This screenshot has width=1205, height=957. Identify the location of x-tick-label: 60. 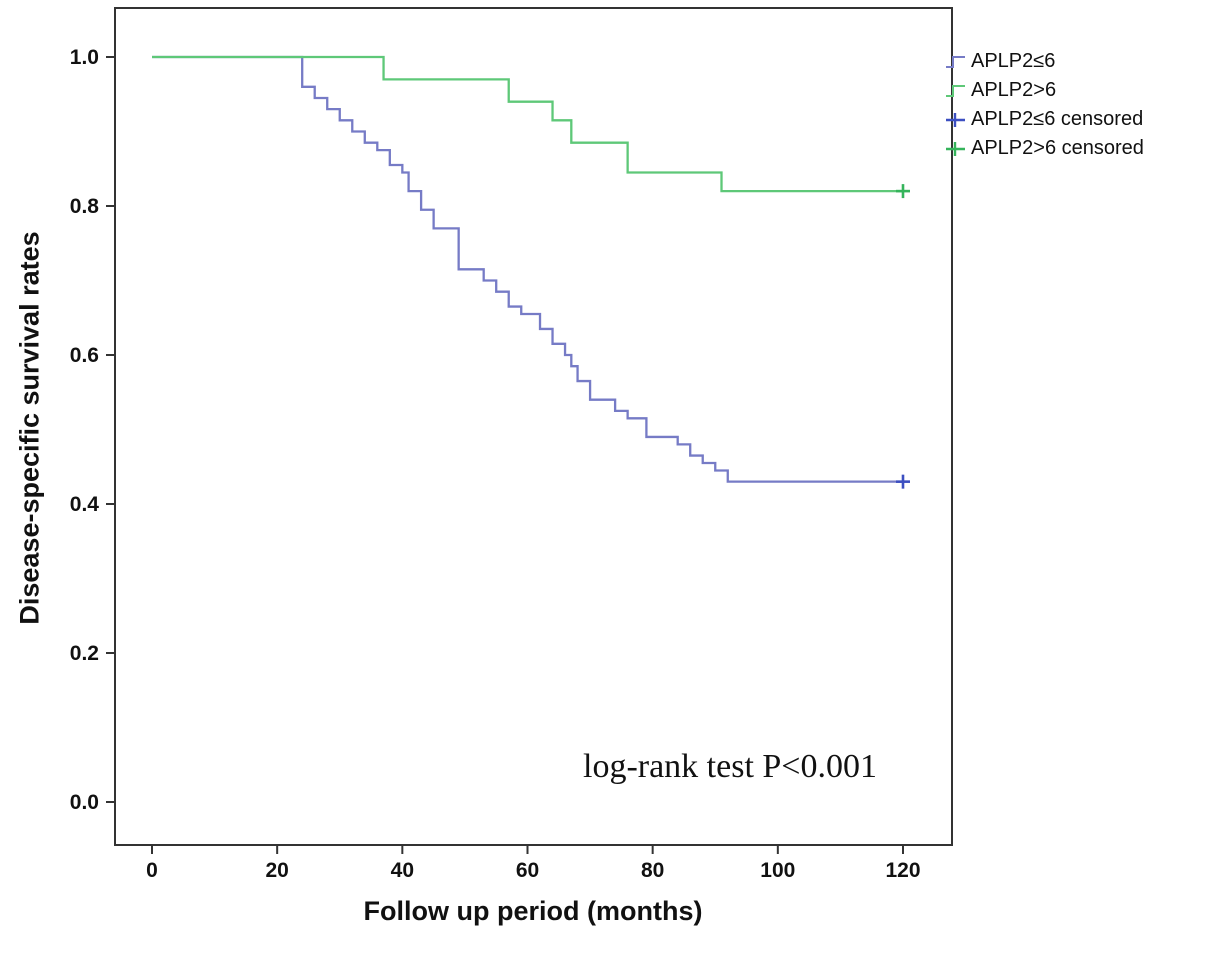
(527, 870).